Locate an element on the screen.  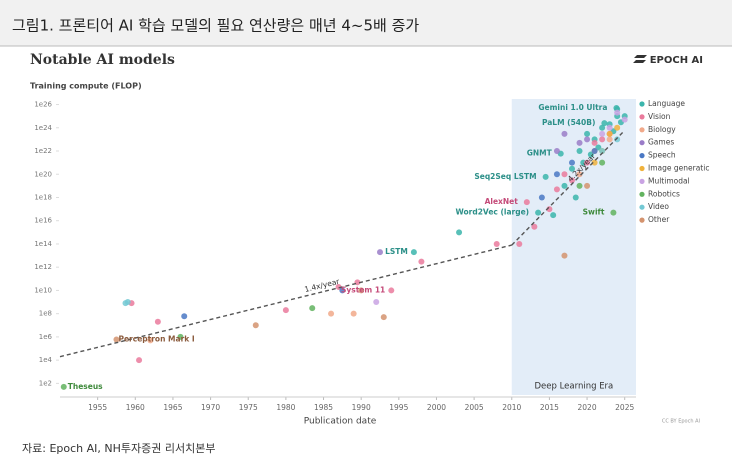
x-axis-label: Publication date is located at coordinates (340, 422).